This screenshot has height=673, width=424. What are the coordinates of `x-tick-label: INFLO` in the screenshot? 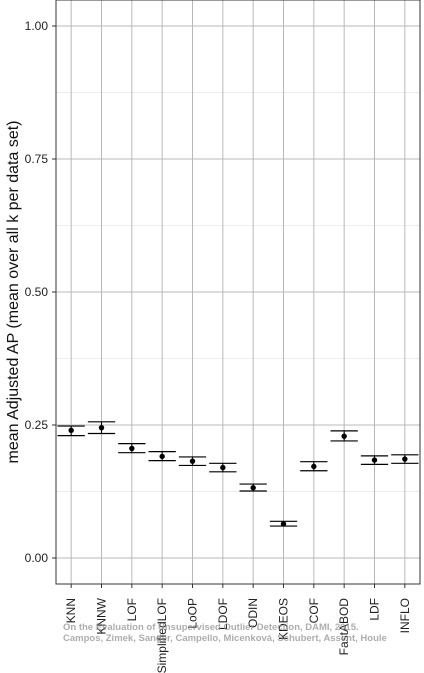 It's located at (405, 615).